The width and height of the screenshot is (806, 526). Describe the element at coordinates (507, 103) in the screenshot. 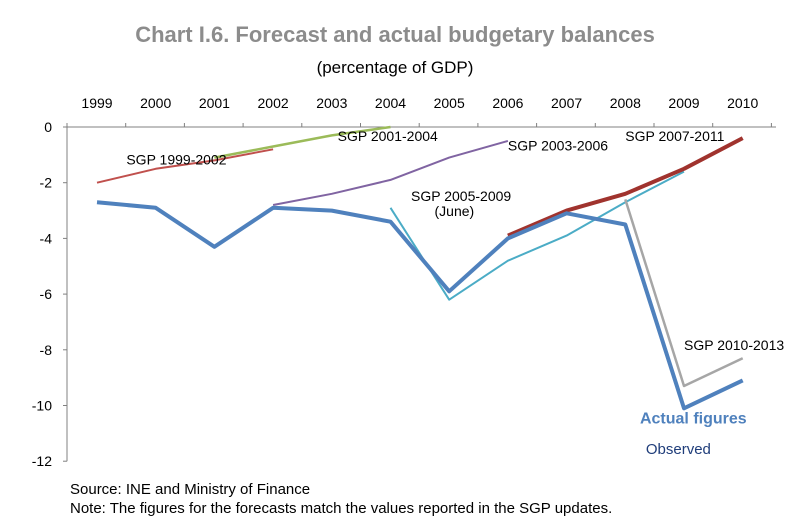

I see `x-tick-label: 2006` at that location.